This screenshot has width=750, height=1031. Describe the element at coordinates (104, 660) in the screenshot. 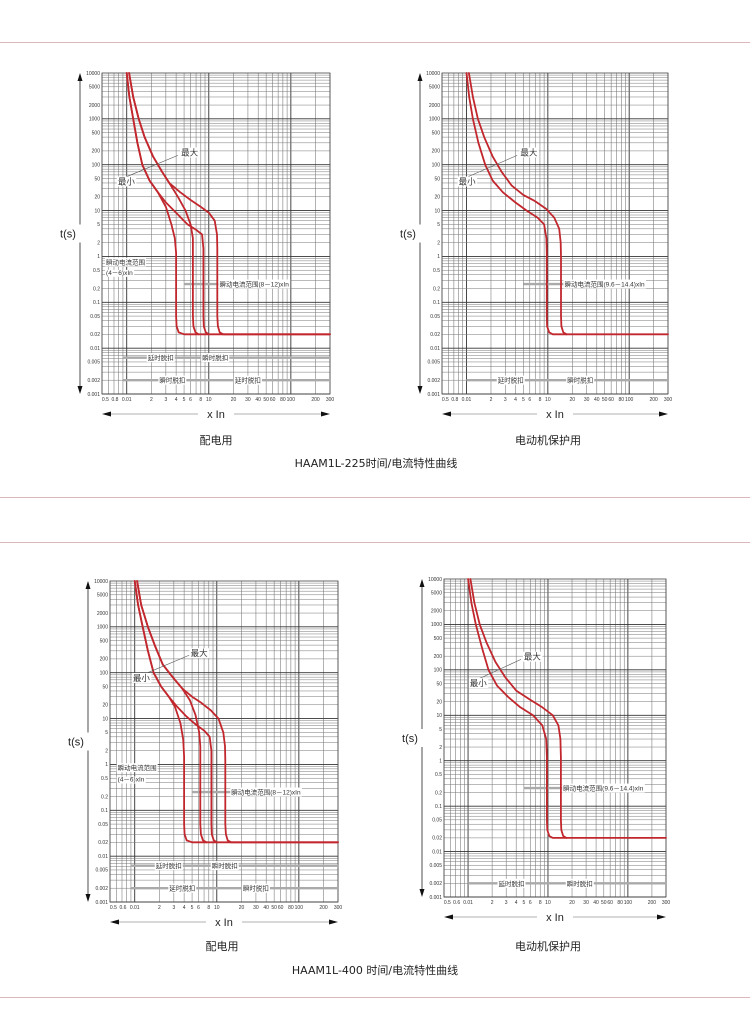

I see `y-tick-label: 200` at that location.